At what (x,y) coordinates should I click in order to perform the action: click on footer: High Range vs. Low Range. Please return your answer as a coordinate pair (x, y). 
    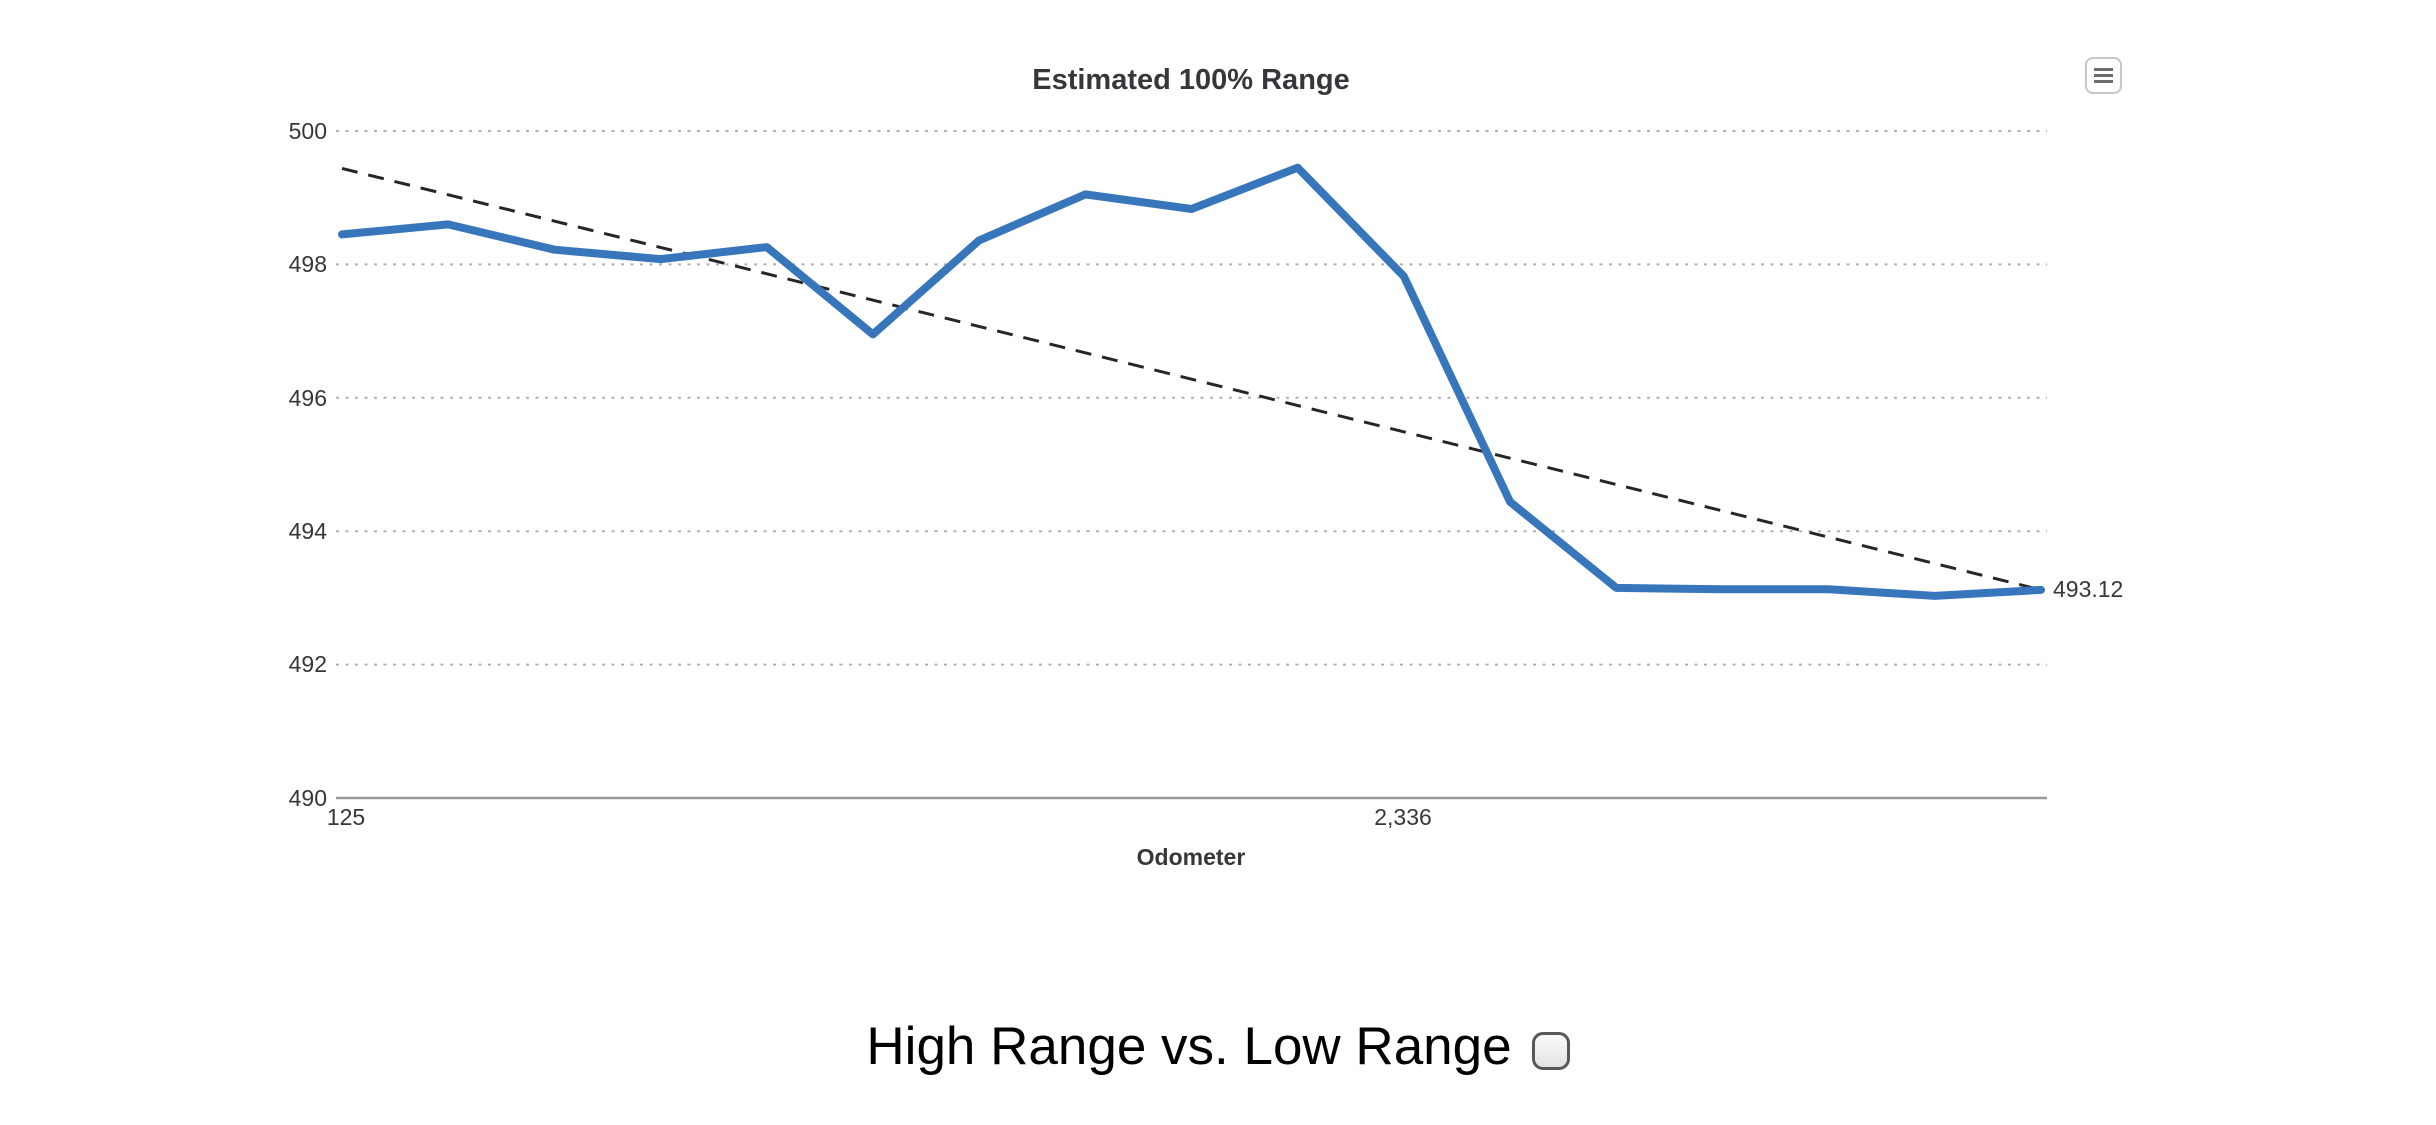
    Looking at the image, I should click on (1218, 1046).